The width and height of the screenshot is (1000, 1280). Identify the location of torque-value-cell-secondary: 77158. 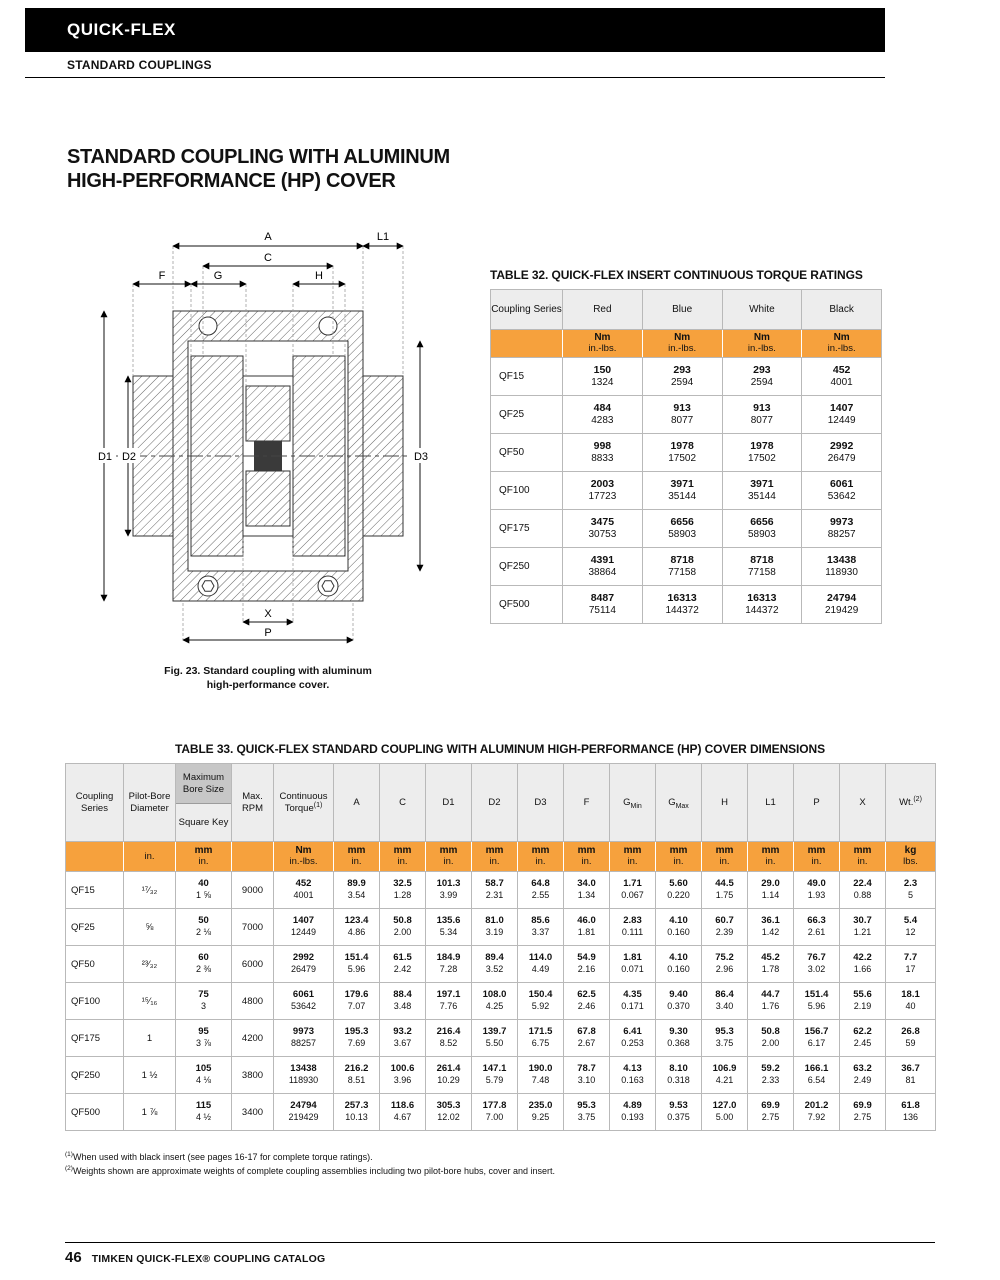
(682, 572).